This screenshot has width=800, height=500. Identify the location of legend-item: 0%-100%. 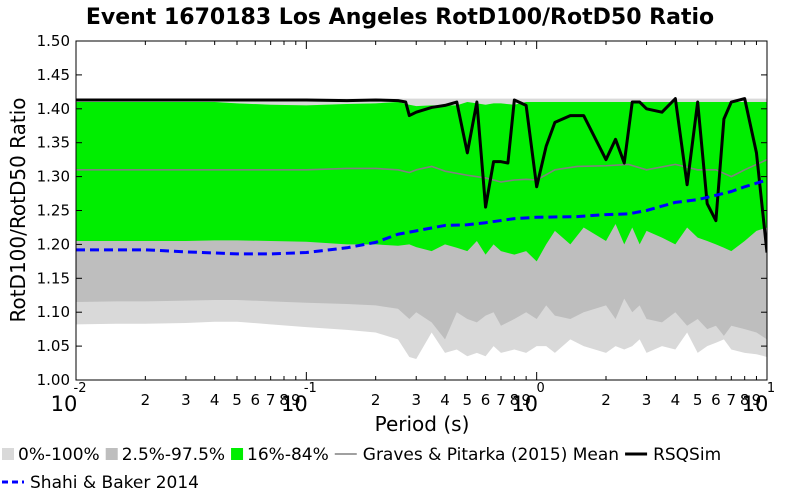
(51, 455).